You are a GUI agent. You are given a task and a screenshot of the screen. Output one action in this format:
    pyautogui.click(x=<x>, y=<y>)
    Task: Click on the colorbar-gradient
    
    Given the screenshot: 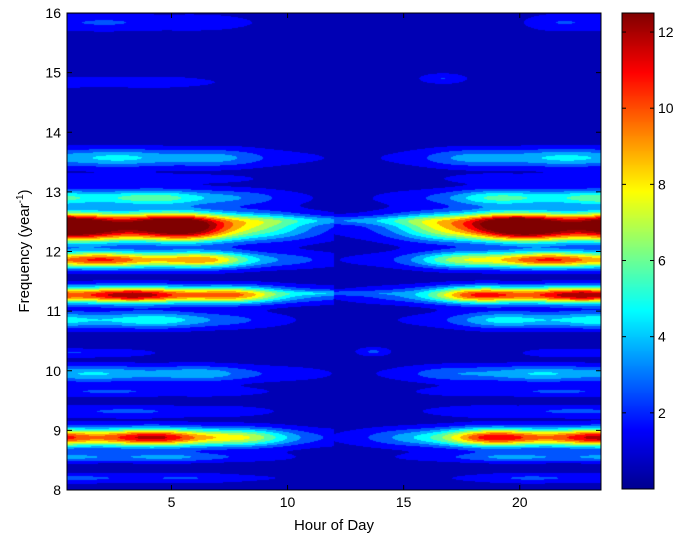 What is the action you would take?
    pyautogui.click(x=638, y=251)
    